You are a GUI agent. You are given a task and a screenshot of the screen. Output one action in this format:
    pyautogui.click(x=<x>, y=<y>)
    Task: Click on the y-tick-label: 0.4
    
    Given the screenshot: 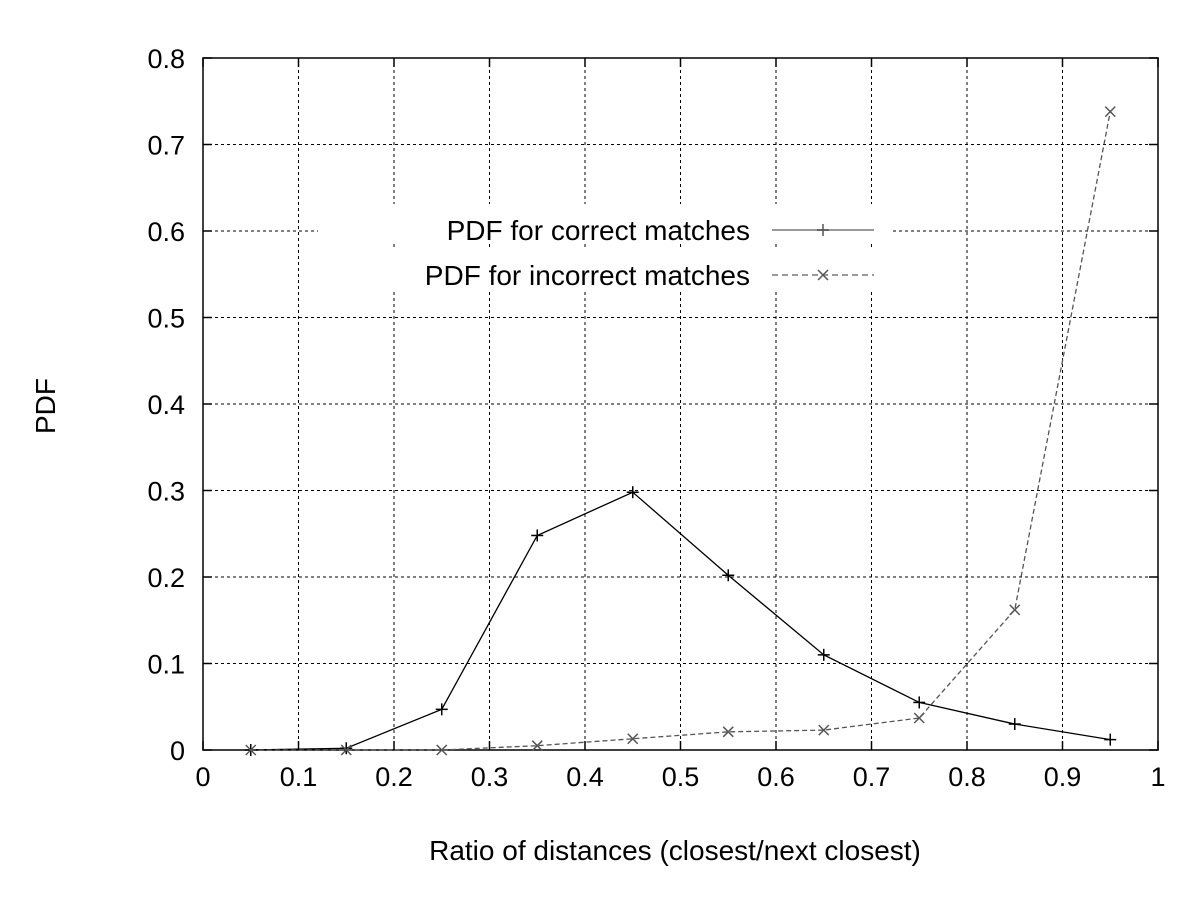 What is the action you would take?
    pyautogui.click(x=166, y=405)
    